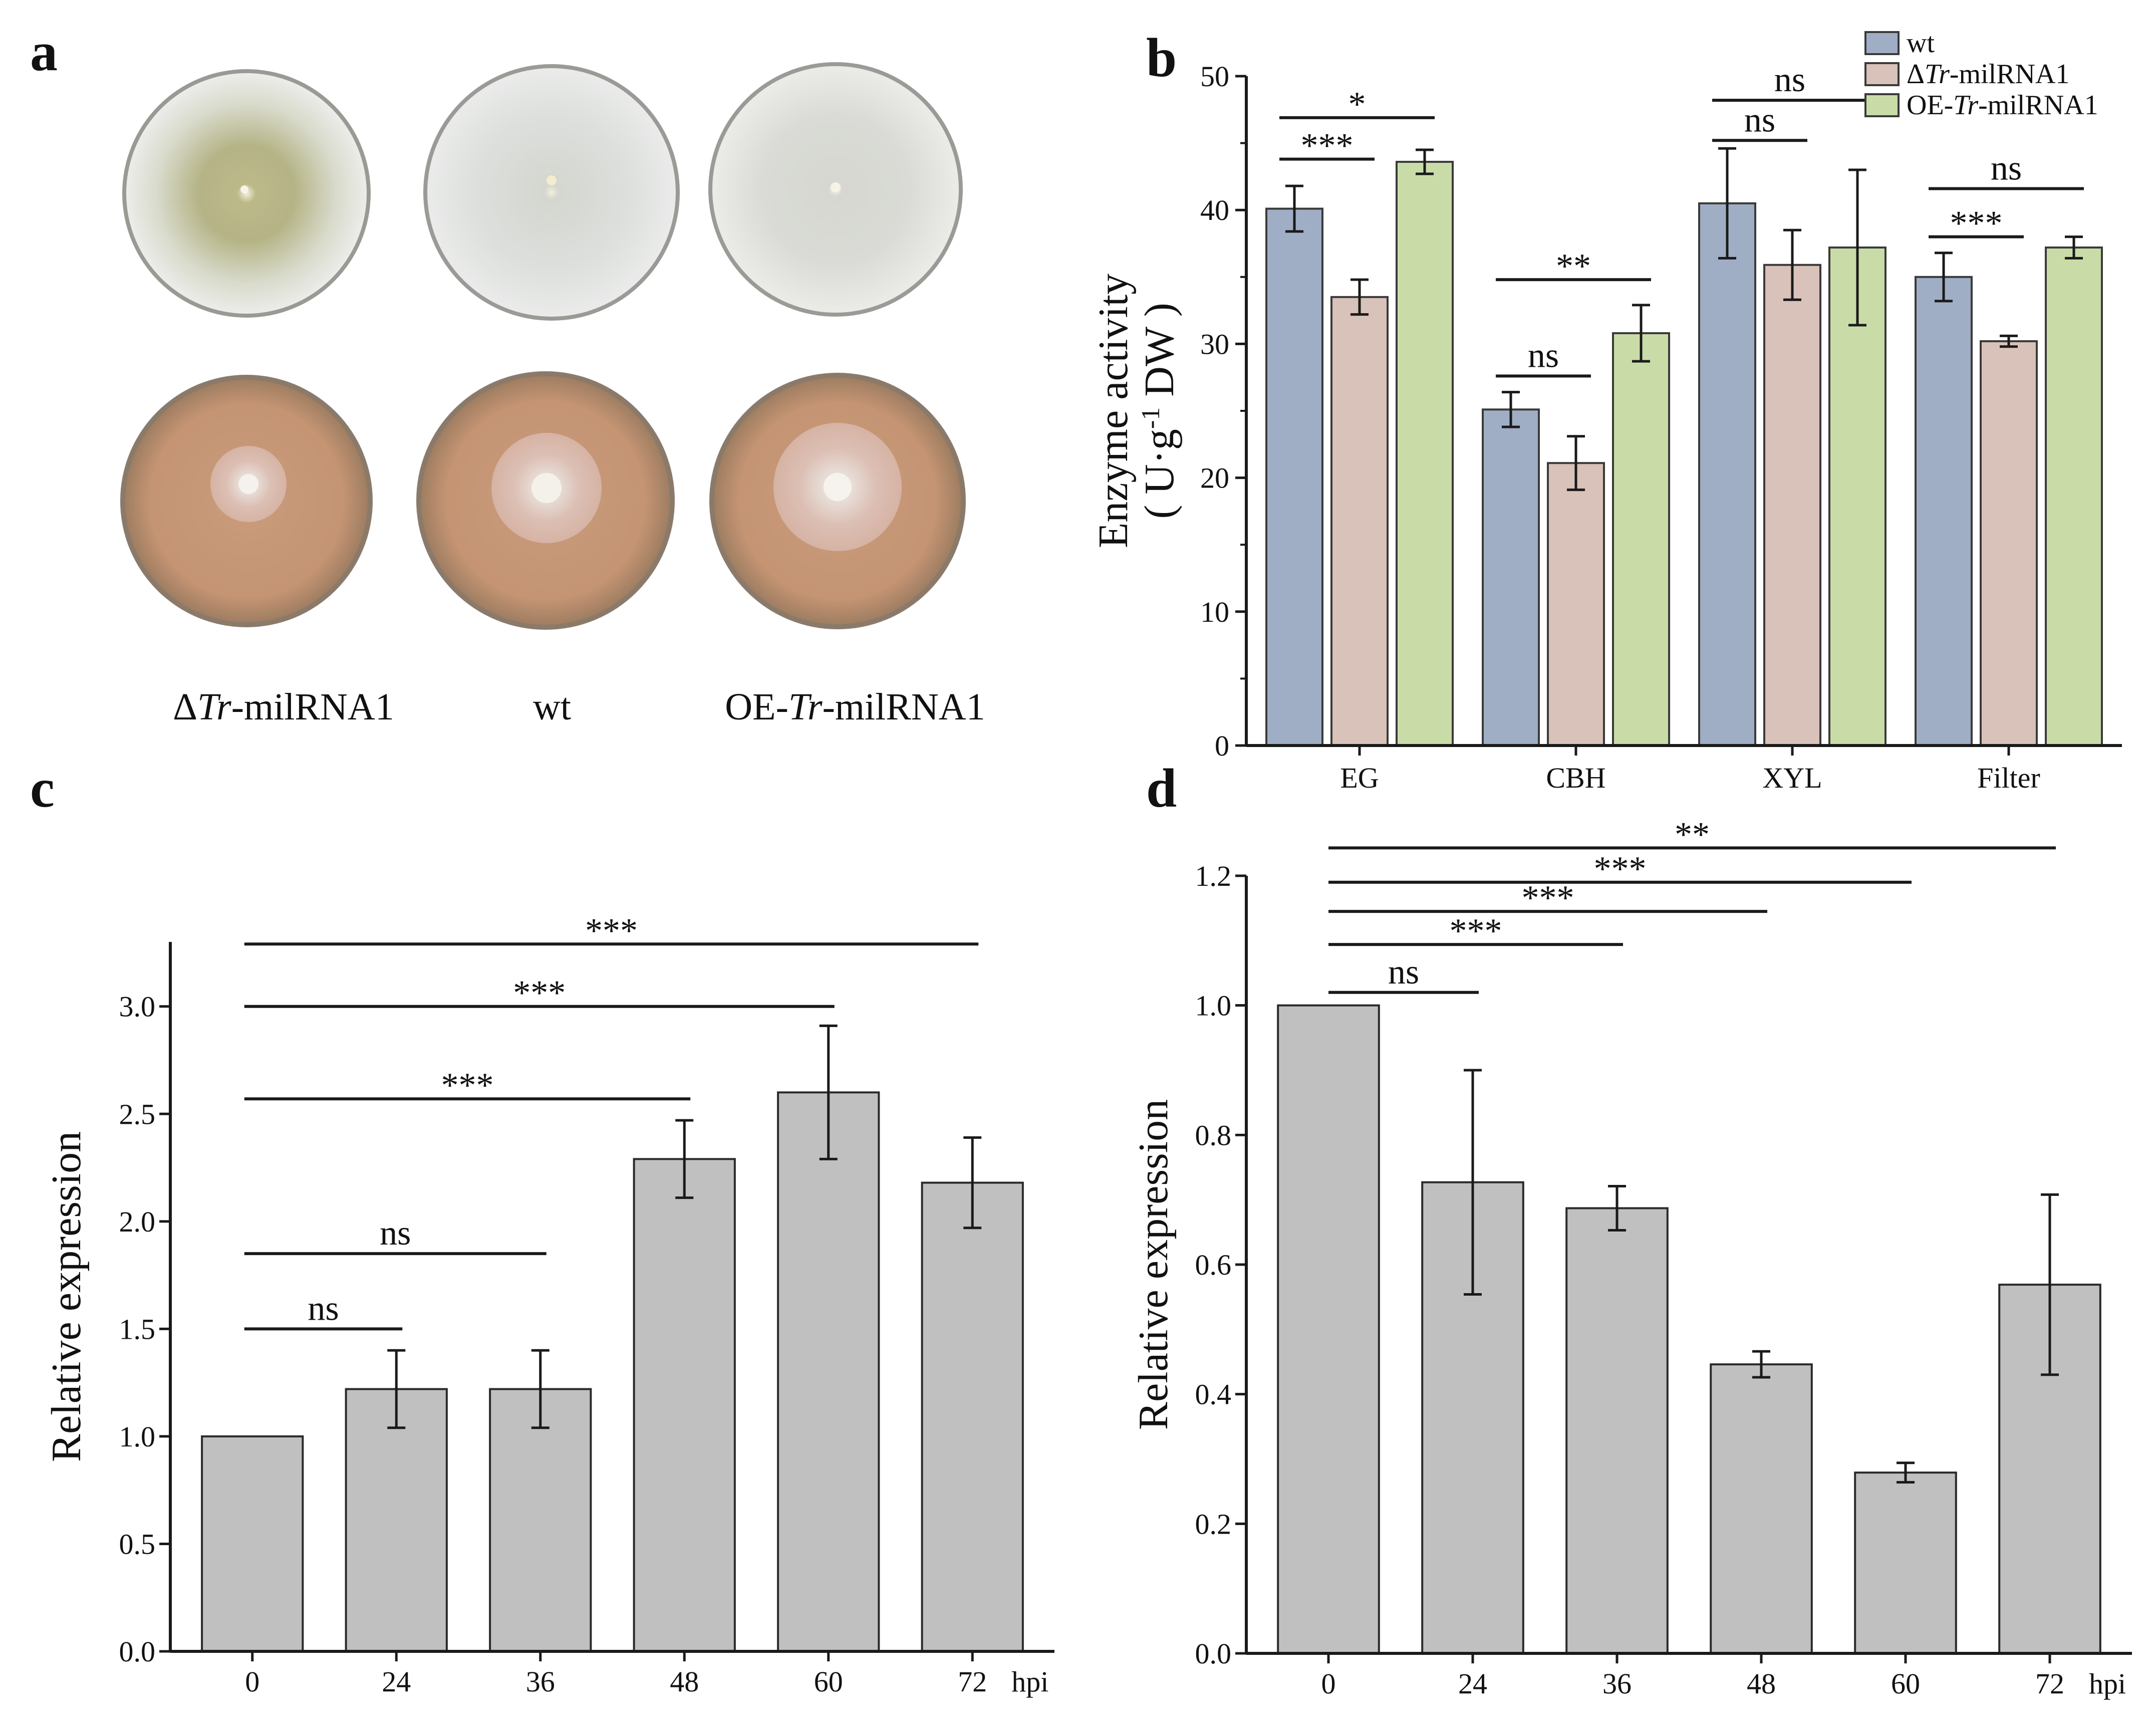 The image size is (2156, 1719). I want to click on plate-wt-front, so click(551, 192).